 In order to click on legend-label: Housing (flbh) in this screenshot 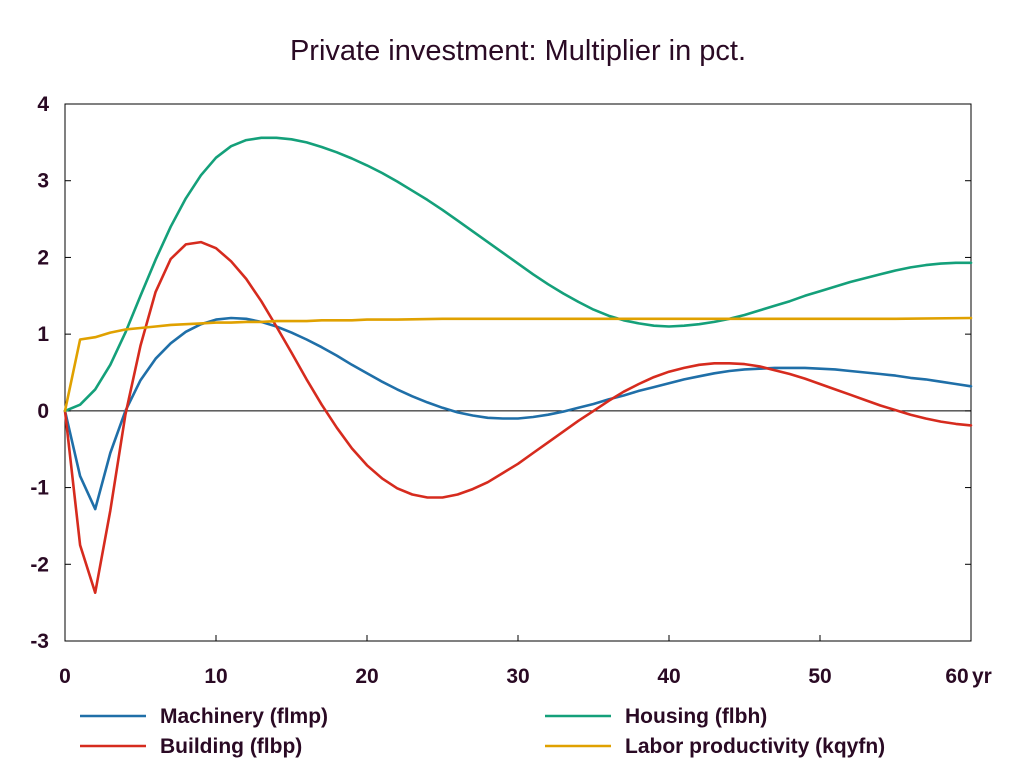, I will do `click(696, 716)`.